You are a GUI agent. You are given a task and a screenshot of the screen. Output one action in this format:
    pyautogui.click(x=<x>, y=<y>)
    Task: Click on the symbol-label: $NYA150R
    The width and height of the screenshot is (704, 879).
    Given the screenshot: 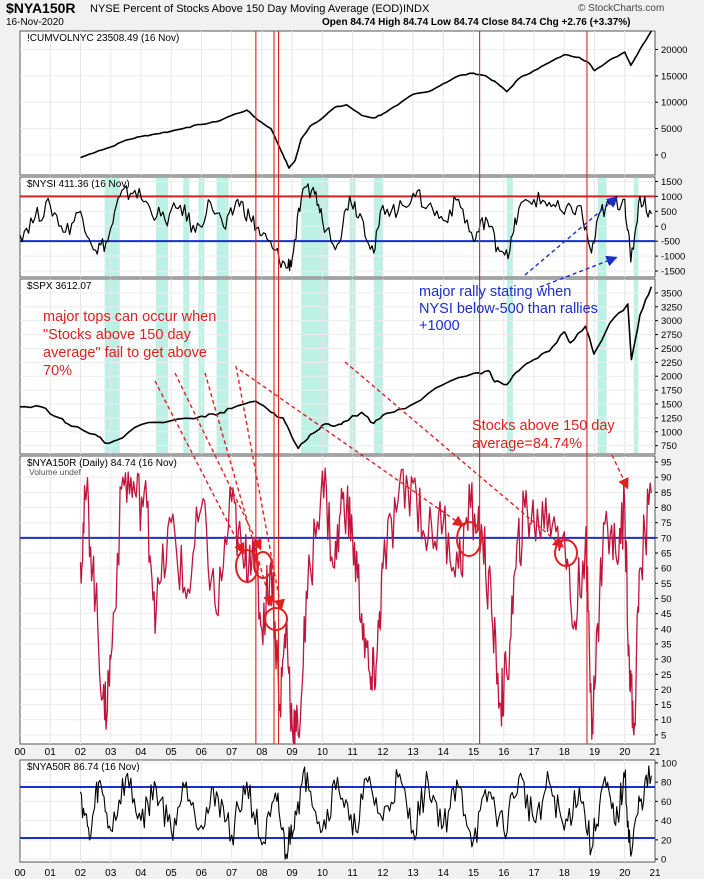 What is the action you would take?
    pyautogui.click(x=41, y=8)
    